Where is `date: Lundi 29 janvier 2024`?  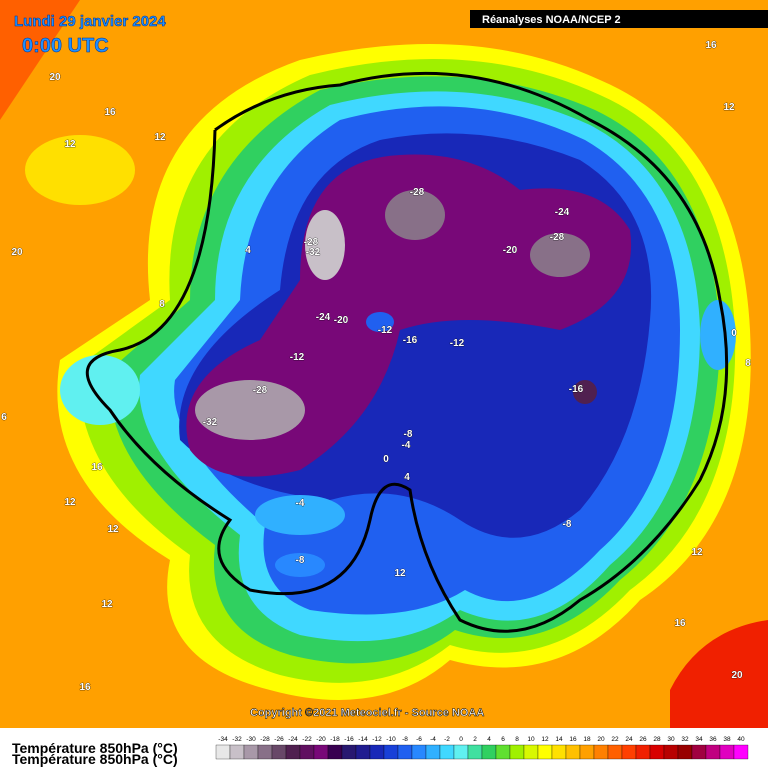
date: Lundi 29 janvier 2024 is located at coordinates (90, 21).